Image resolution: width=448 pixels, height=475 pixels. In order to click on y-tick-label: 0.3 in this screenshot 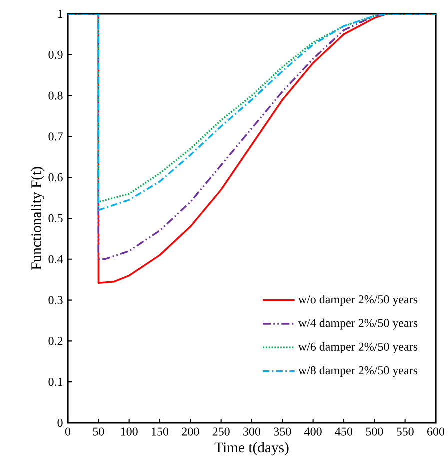, I will do `click(55, 300)`.